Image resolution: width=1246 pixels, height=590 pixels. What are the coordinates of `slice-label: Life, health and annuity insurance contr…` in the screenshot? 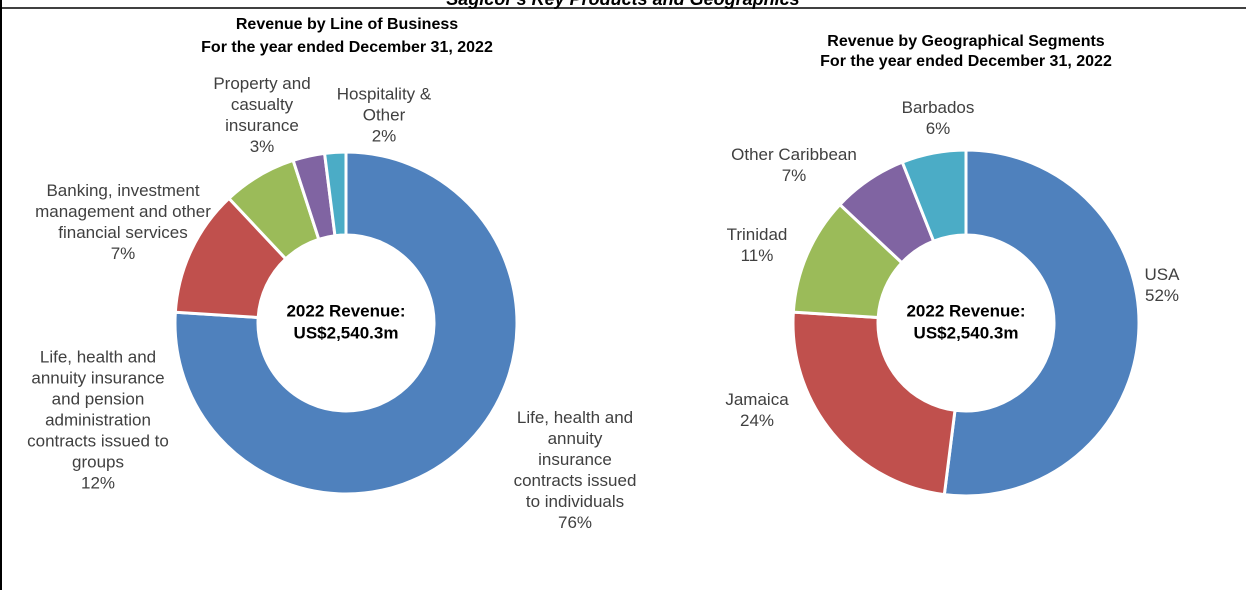 It's located at (575, 470).